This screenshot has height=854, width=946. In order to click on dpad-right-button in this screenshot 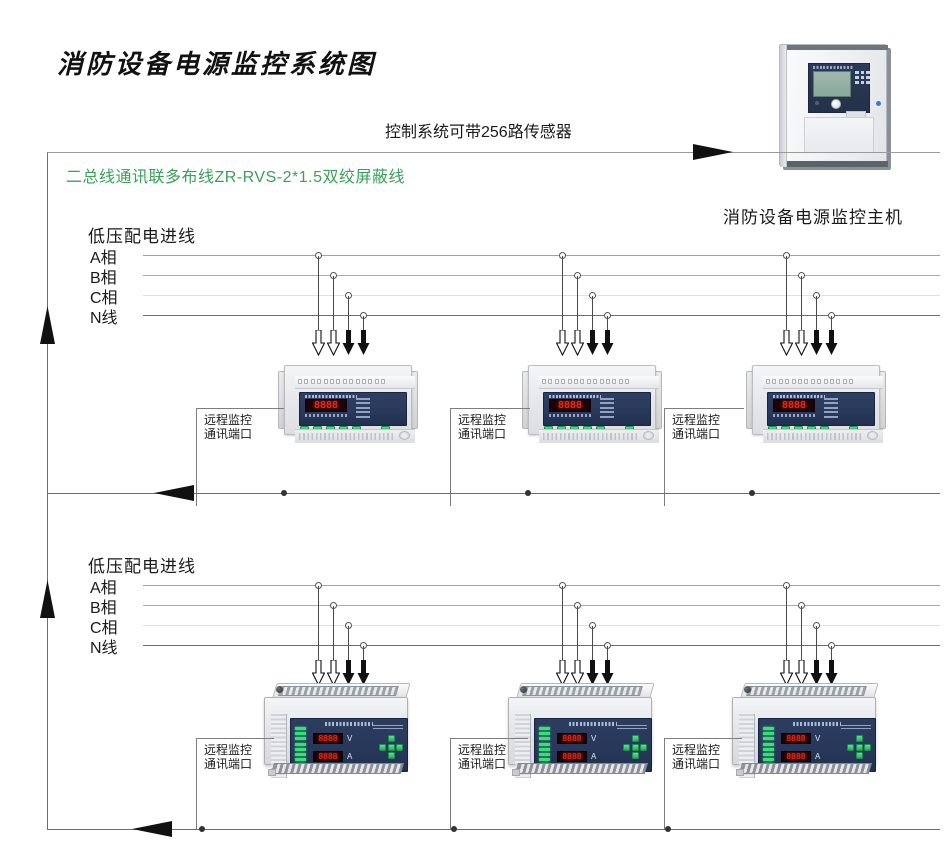, I will do `click(399, 747)`.